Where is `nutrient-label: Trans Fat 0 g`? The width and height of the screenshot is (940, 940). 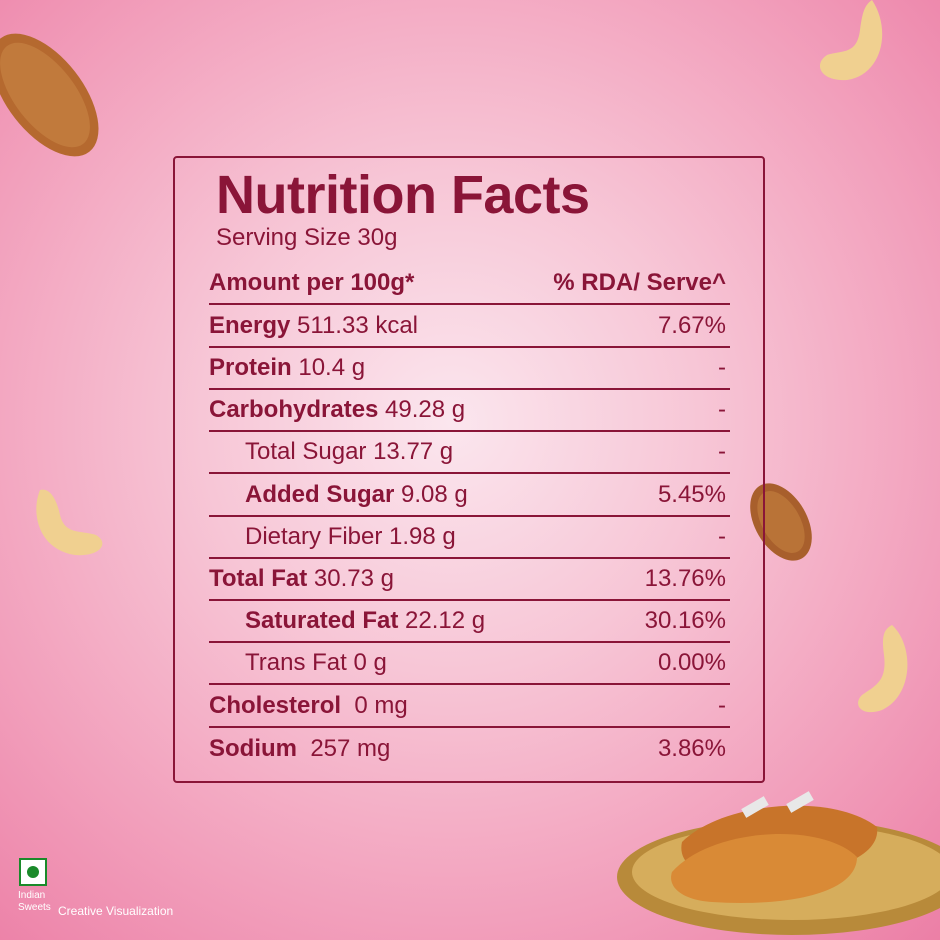 nutrient-label: Trans Fat 0 g is located at coordinates (298, 663).